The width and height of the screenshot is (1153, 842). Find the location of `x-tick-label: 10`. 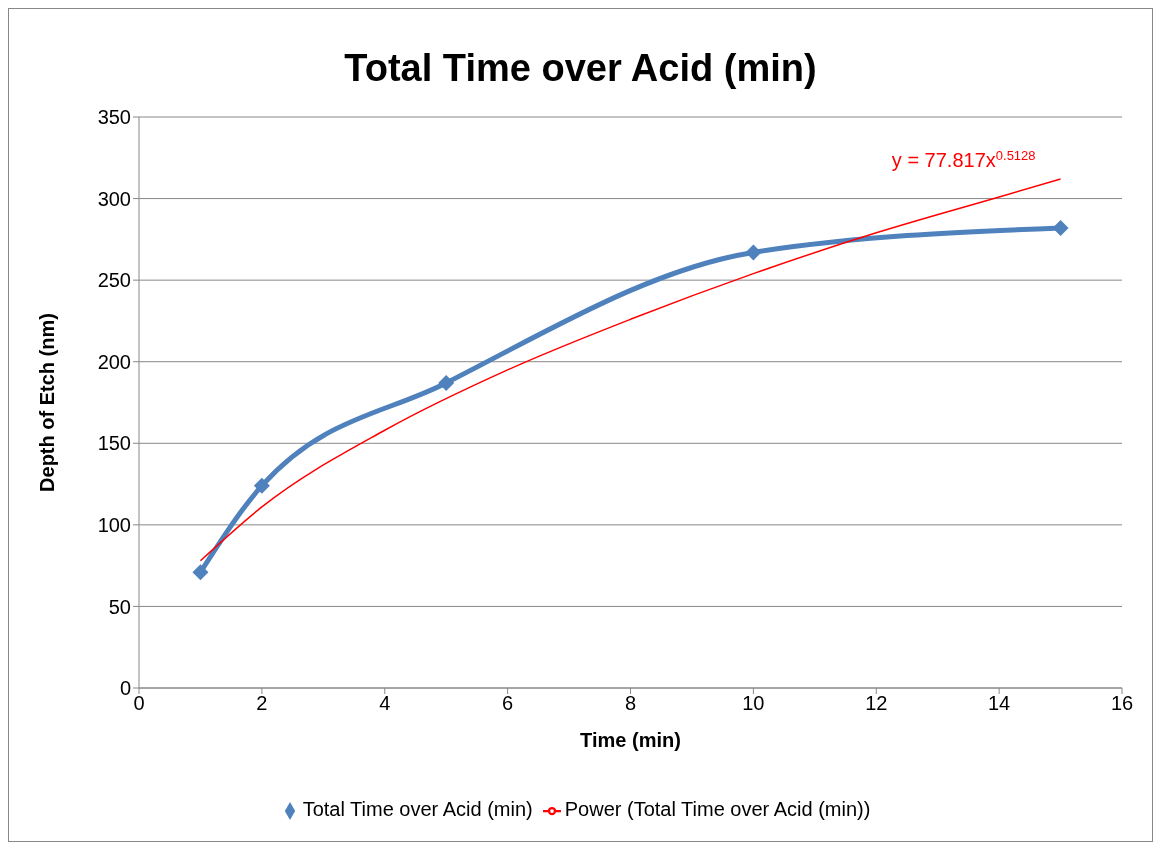

x-tick-label: 10 is located at coordinates (753, 703).